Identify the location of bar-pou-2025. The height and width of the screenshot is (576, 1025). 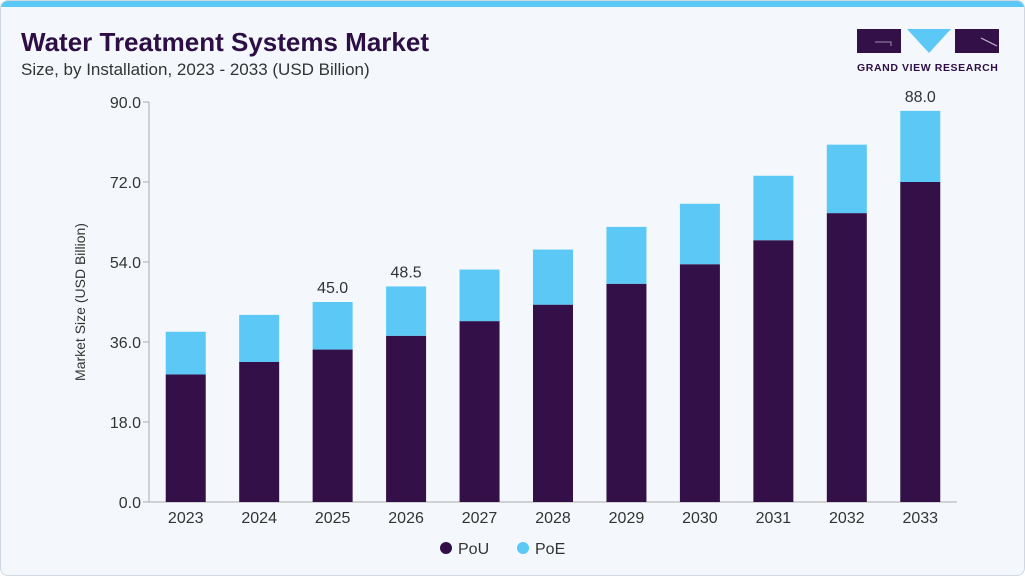
(332, 425).